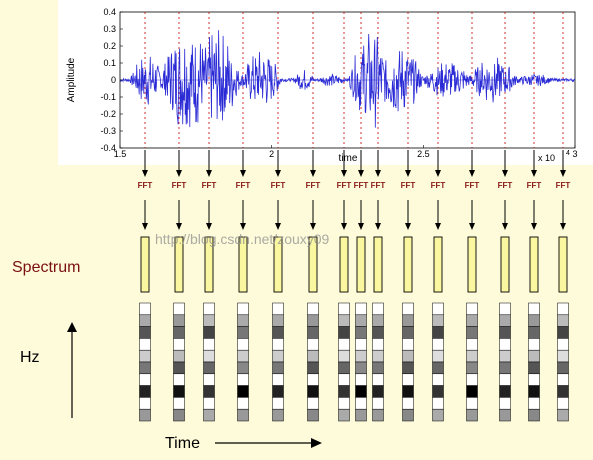 The width and height of the screenshot is (593, 460). Describe the element at coordinates (72, 327) in the screenshot. I see `hz-arrowhead-icon` at that location.